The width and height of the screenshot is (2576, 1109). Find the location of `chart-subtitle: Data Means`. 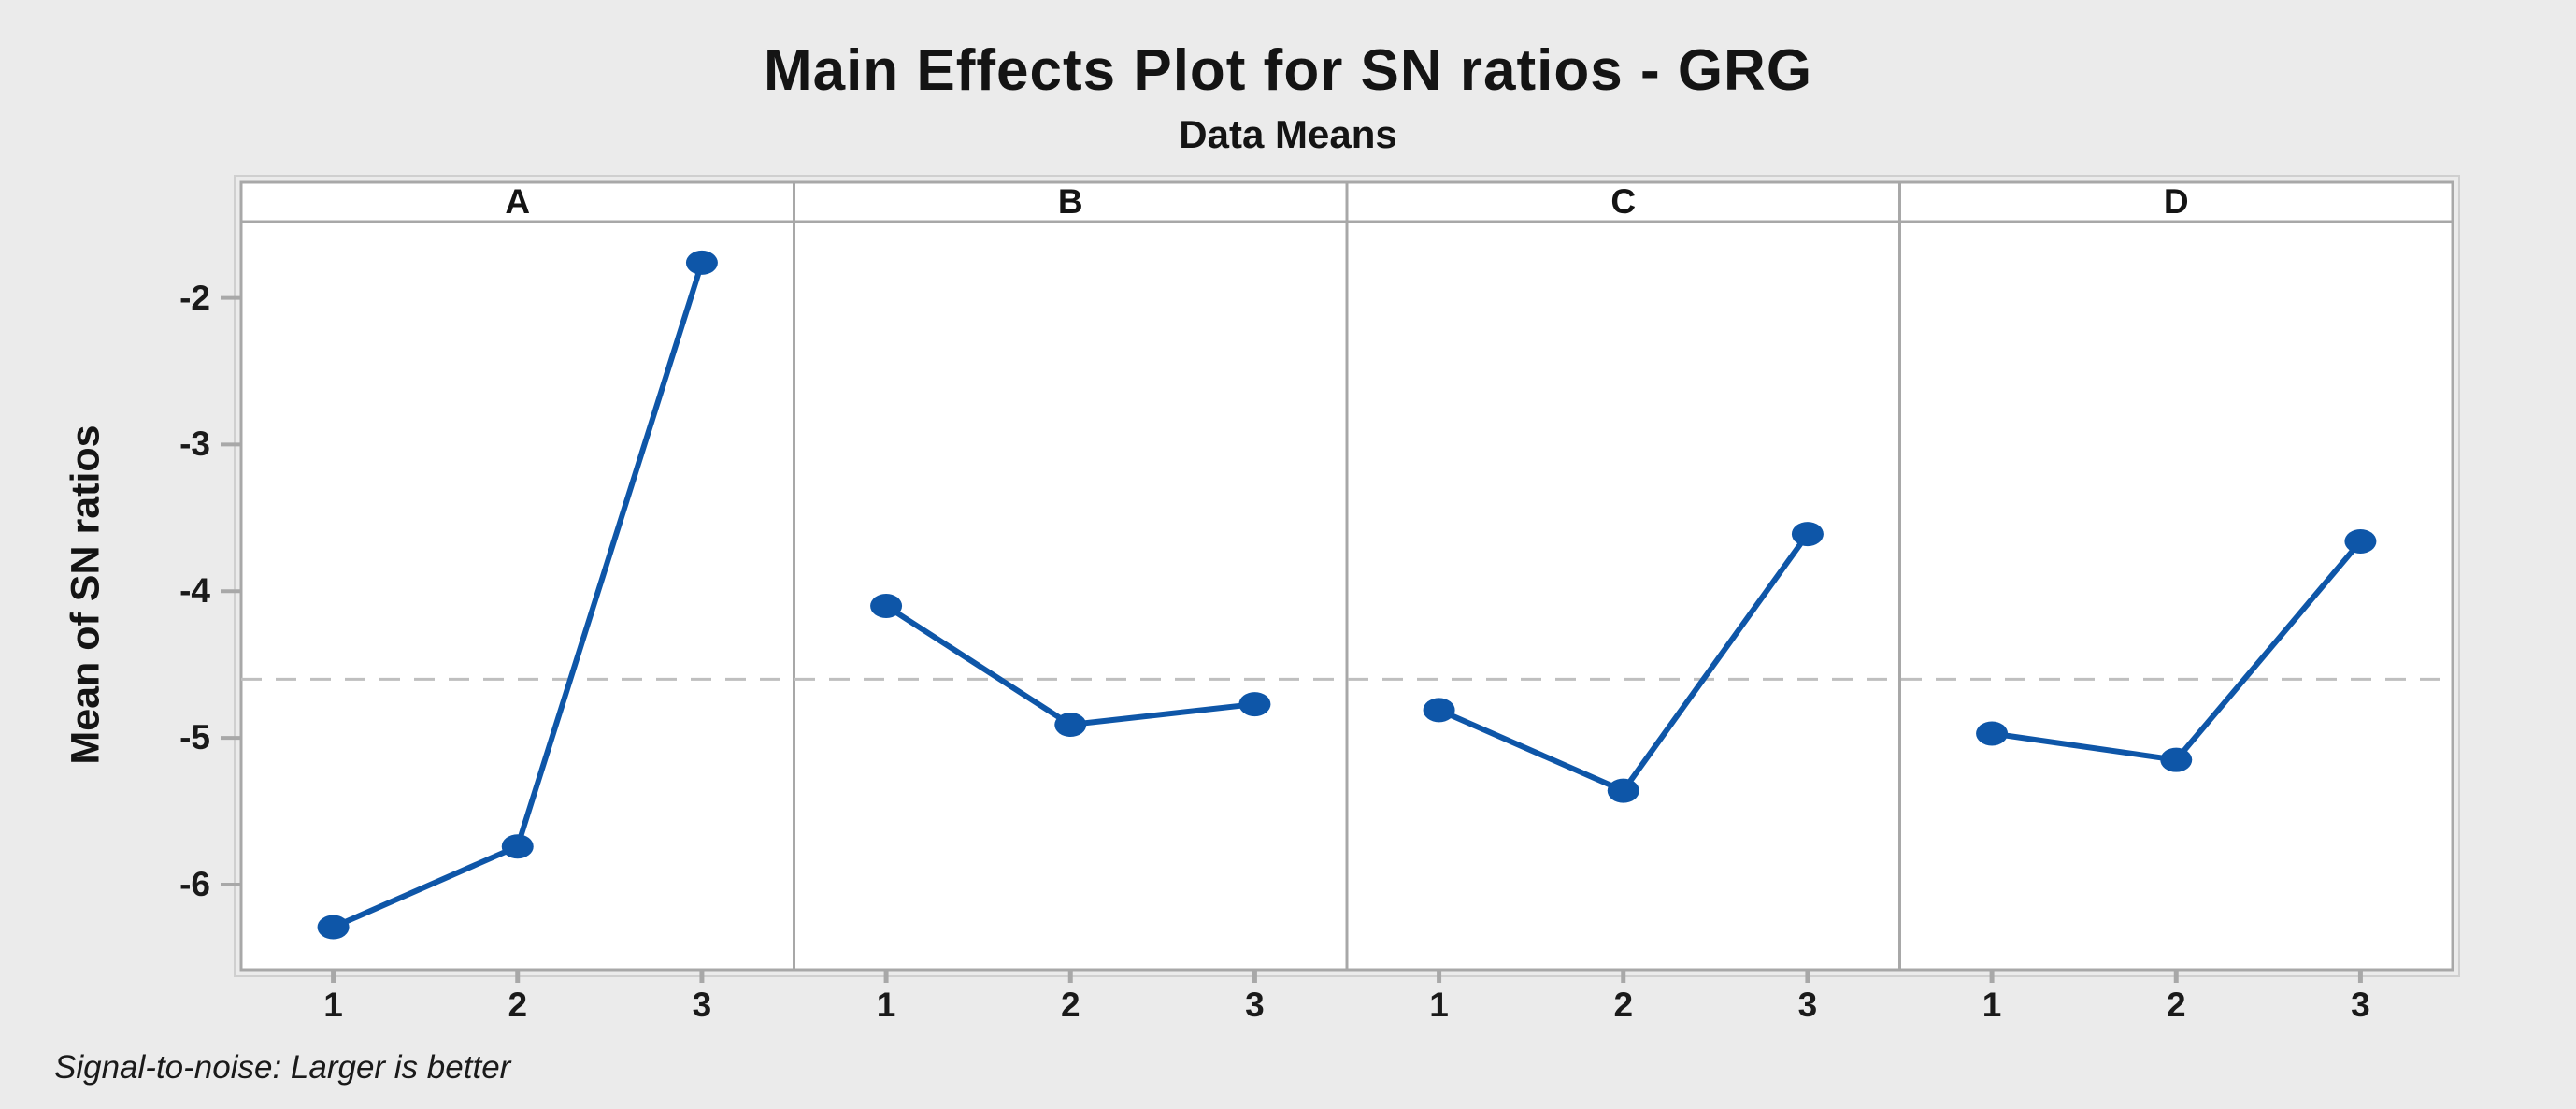

chart-subtitle: Data Means is located at coordinates (1288, 134).